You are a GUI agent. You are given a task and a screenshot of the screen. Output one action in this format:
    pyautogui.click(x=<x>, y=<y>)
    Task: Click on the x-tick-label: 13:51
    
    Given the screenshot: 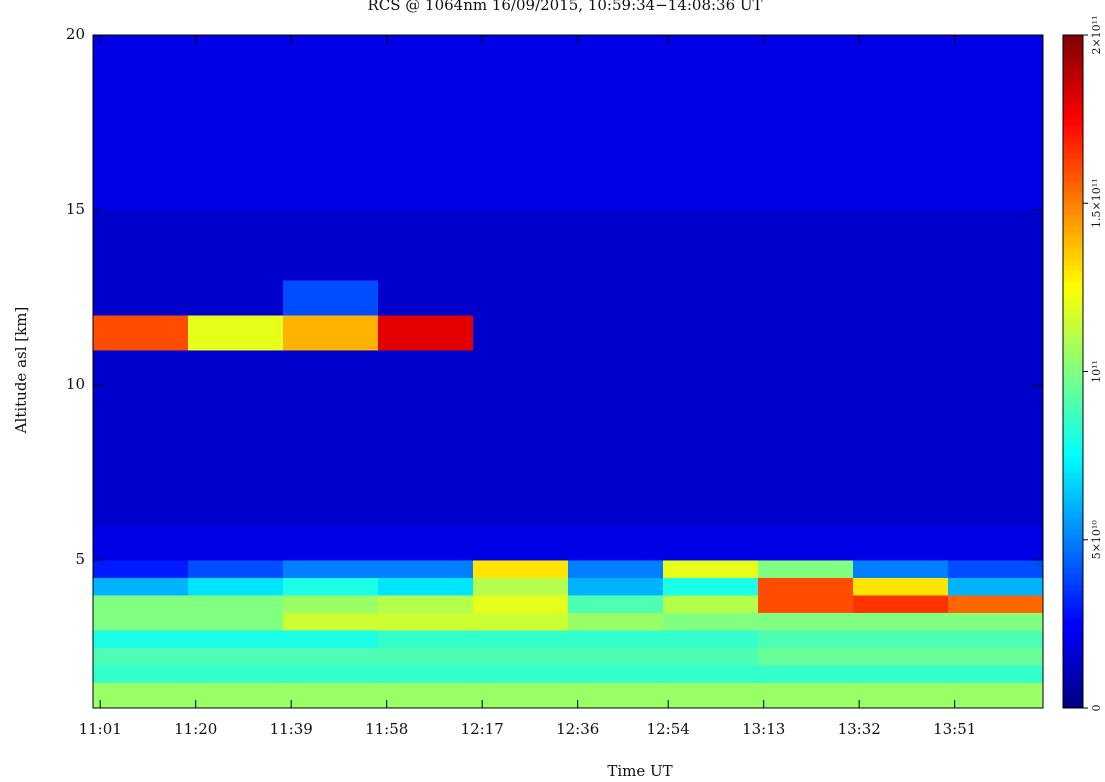 What is the action you would take?
    pyautogui.click(x=954, y=729)
    